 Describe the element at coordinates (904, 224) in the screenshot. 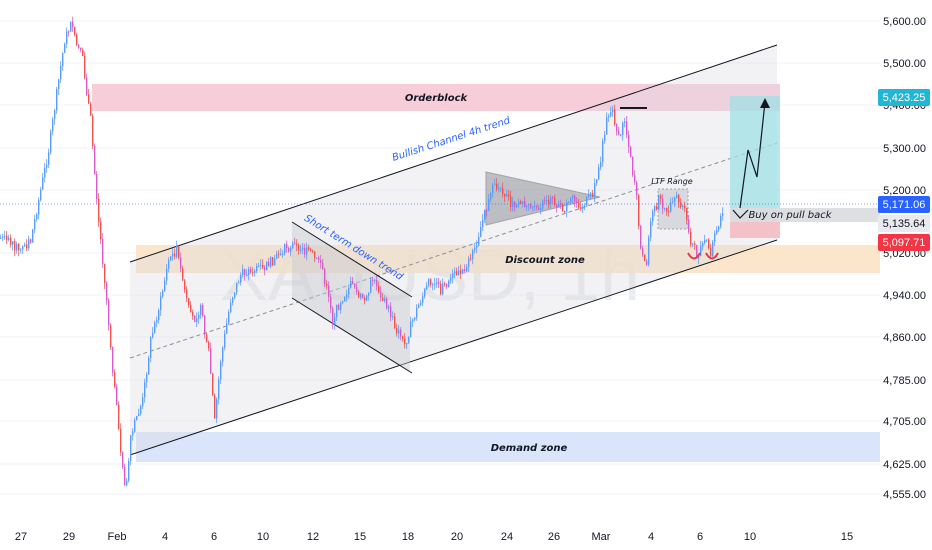

I see `price-label: 5,135.64` at that location.